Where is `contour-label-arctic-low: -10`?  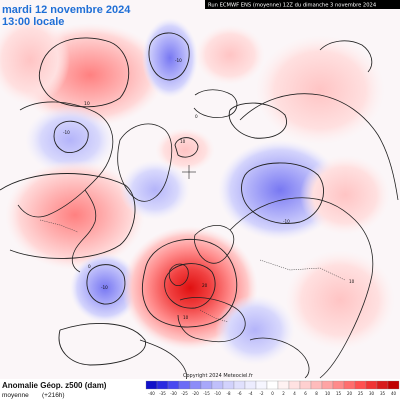 contour-label-arctic-low: -10 is located at coordinates (178, 60).